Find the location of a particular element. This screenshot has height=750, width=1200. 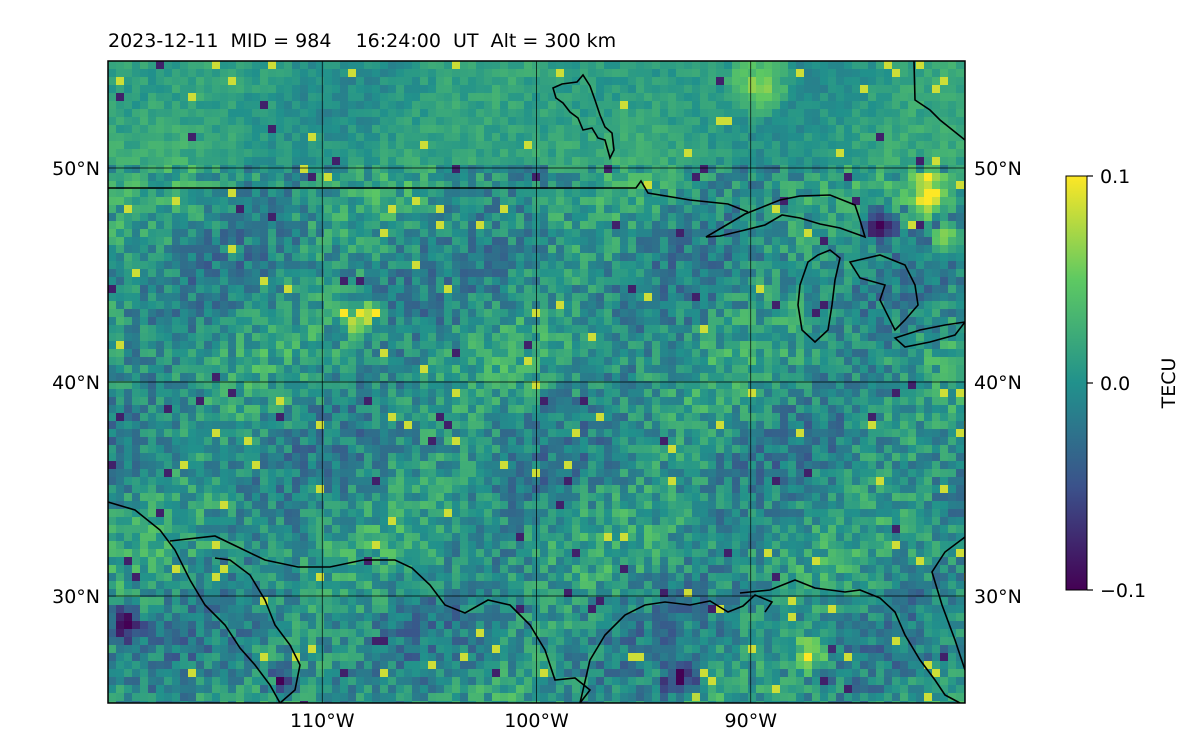

gulf-coast-louisiana-florida is located at coordinates (850, 641).